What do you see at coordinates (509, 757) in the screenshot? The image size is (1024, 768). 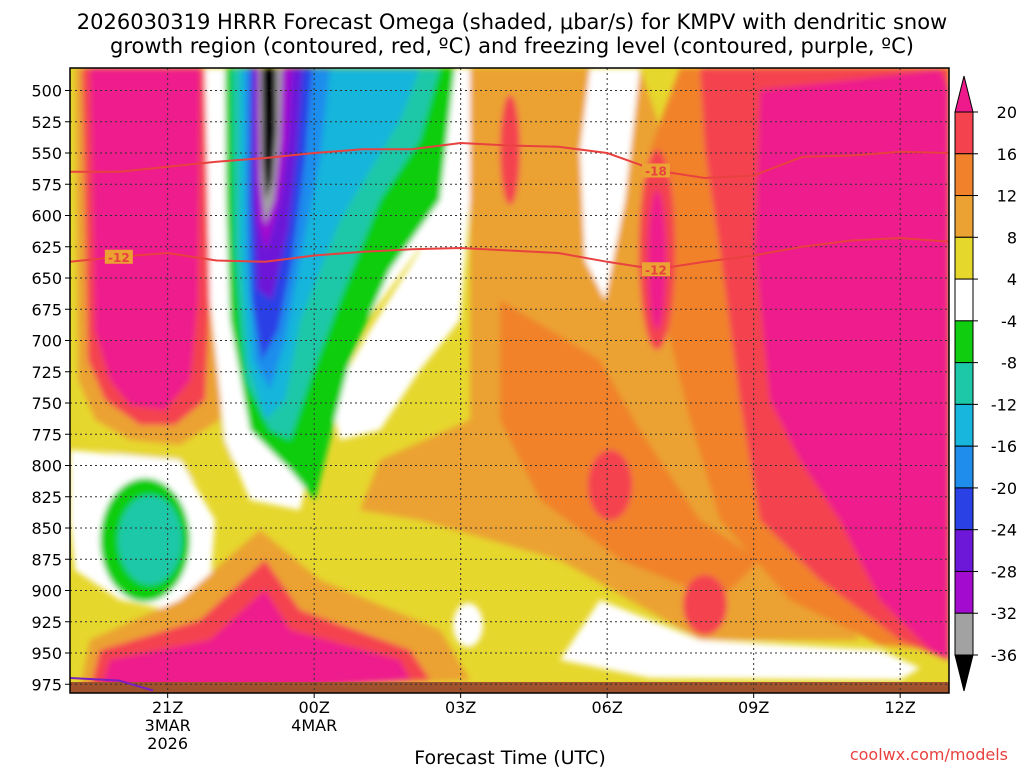 I see `x-axis-label: Forecast Time (UTC)` at bounding box center [509, 757].